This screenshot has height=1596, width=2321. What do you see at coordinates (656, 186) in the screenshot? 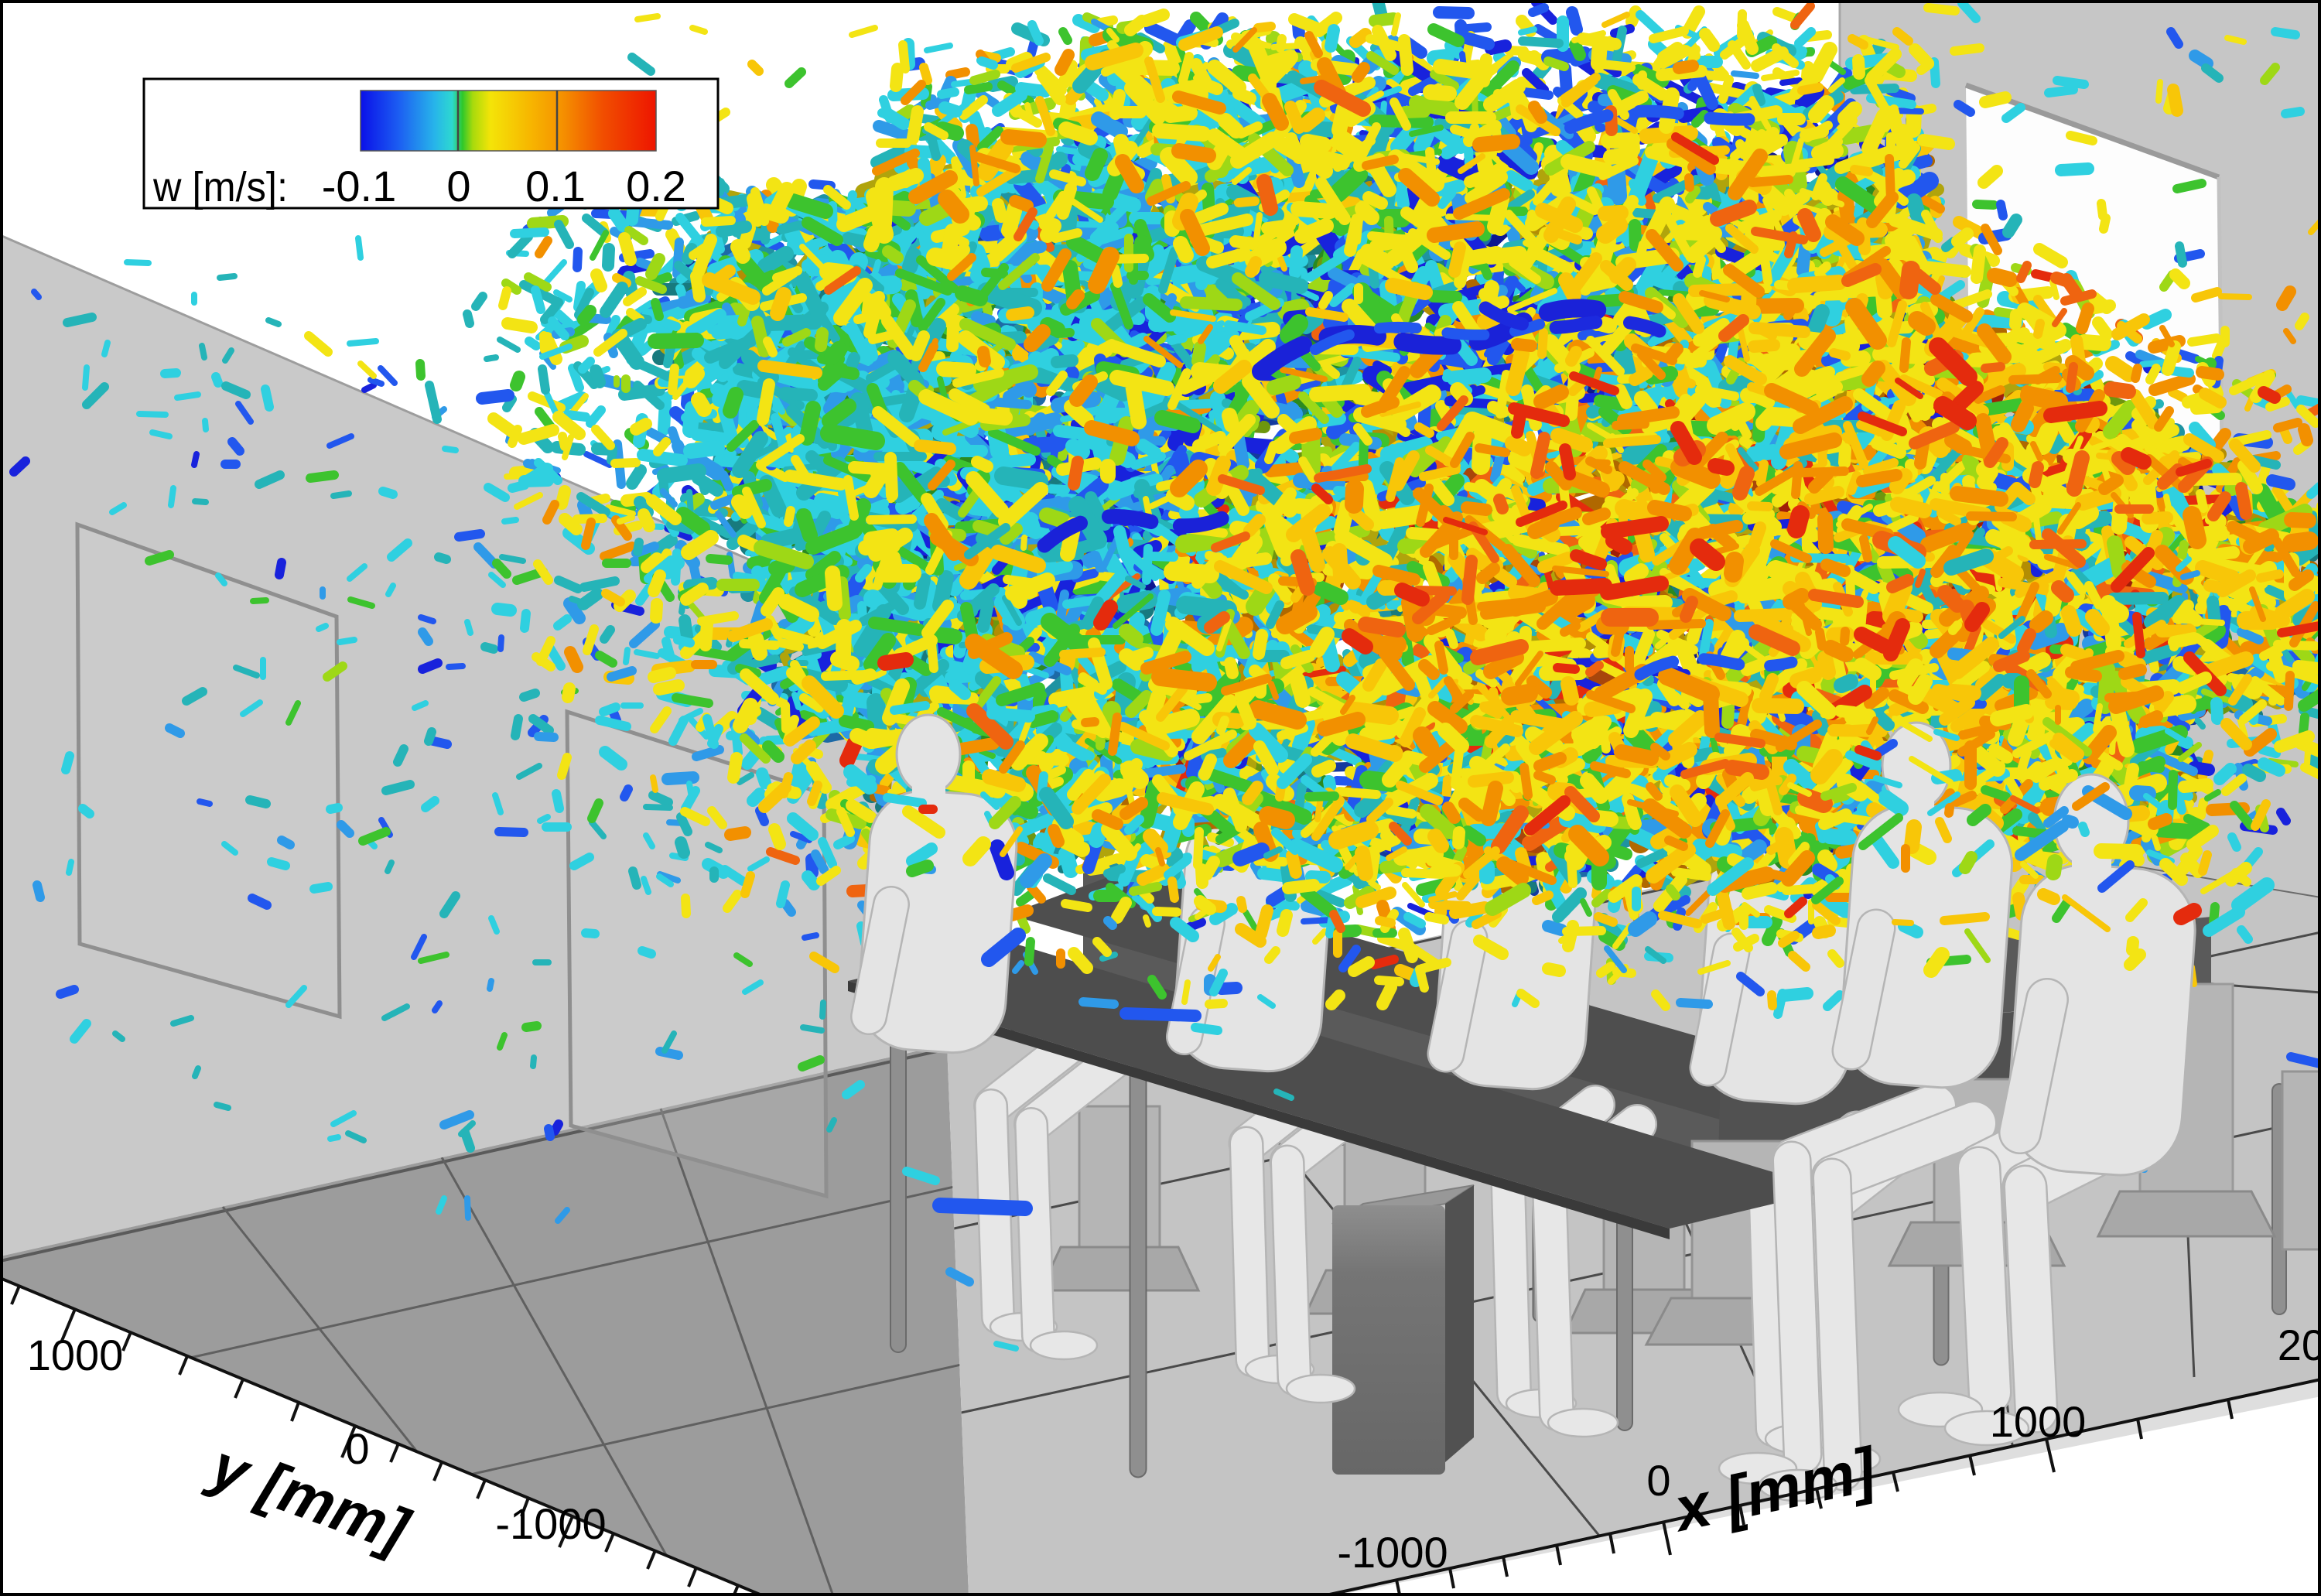
I see `svg-text: 0.2` at bounding box center [656, 186].